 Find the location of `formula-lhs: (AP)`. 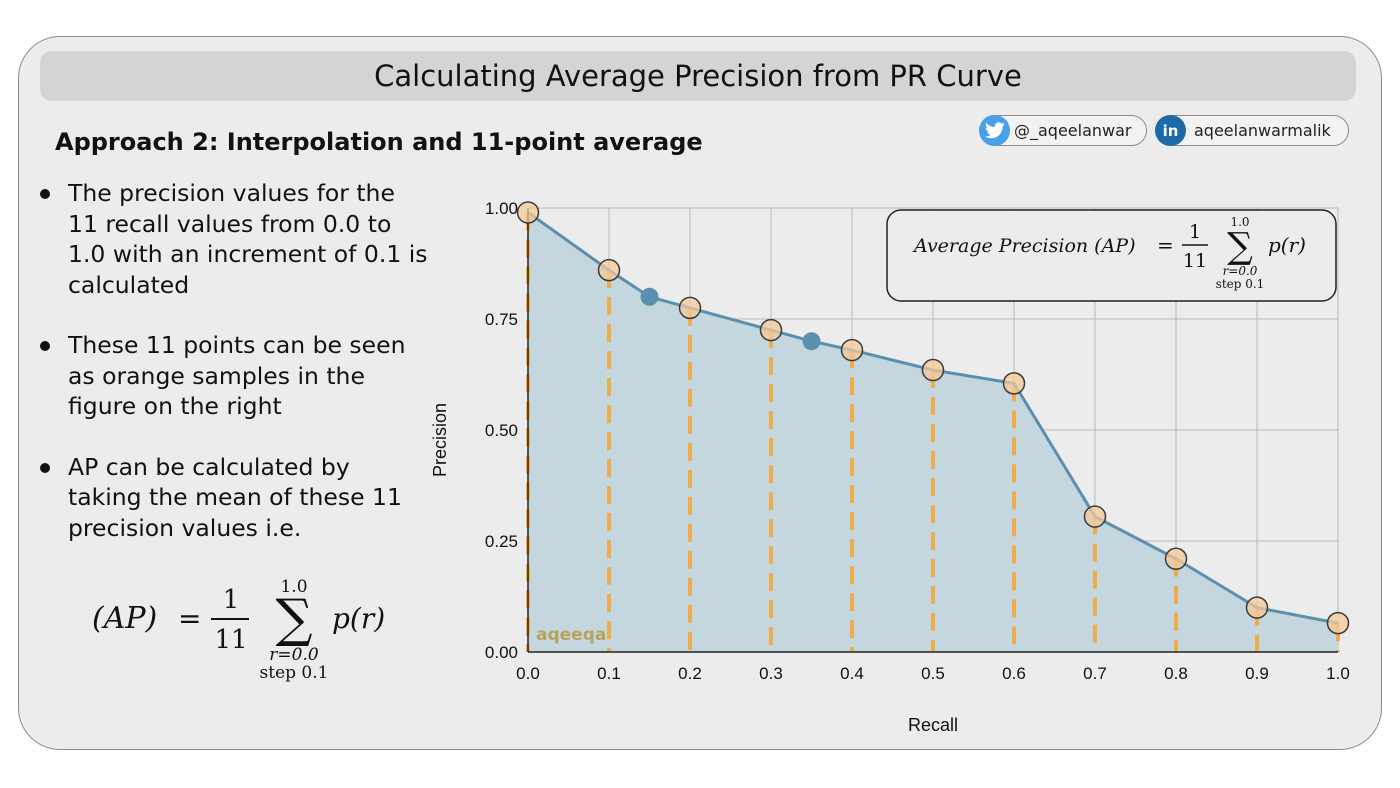

formula-lhs: (AP) is located at coordinates (124, 618).